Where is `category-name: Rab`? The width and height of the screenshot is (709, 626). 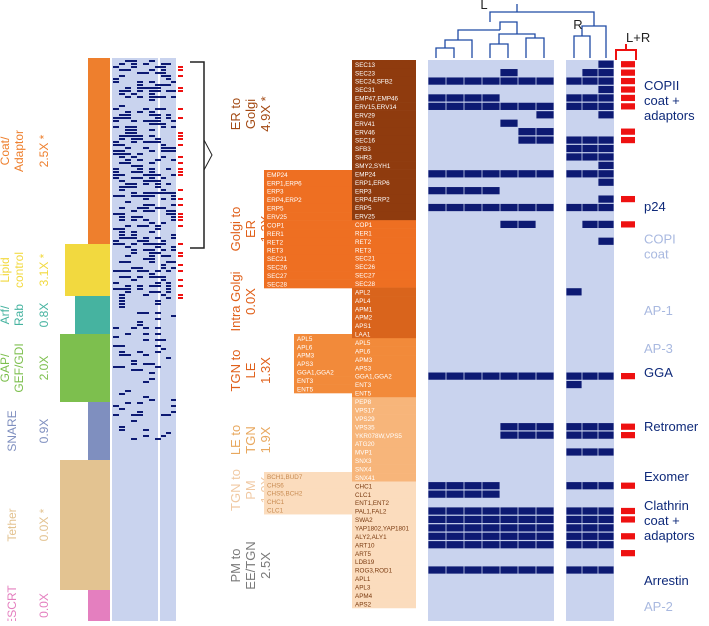
category-name: Rab is located at coordinates (19, 315).